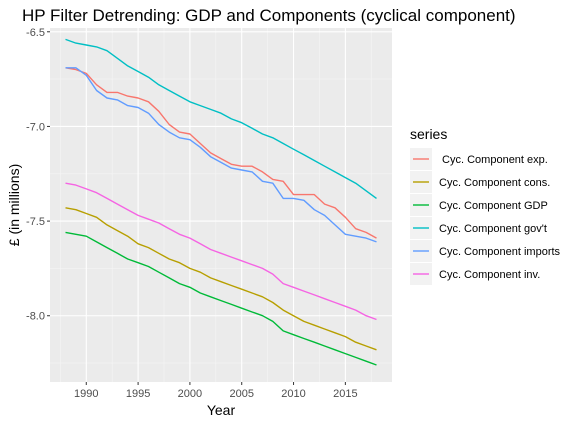 This screenshot has height=425, width=584. I want to click on y-tick-label: -7.0, so click(35, 127).